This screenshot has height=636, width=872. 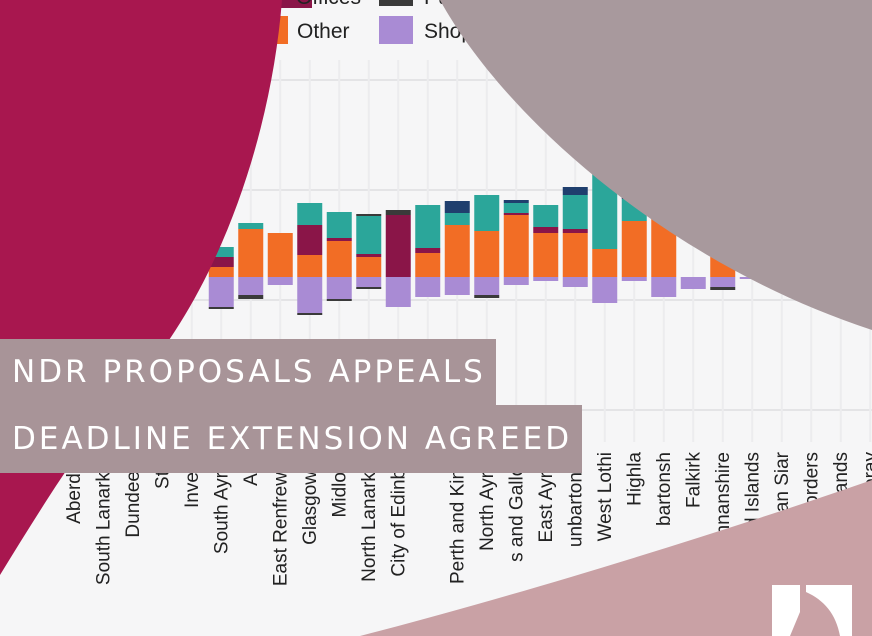 I want to click on x-tick-label: nnanshire, so click(x=723, y=493).